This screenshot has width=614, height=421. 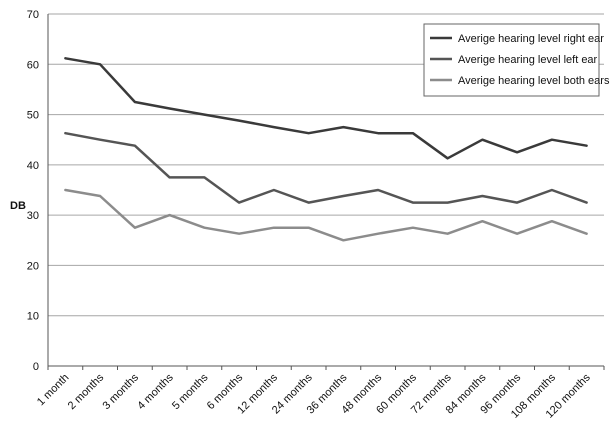 I want to click on y-axis-title: DB, so click(x=18, y=206).